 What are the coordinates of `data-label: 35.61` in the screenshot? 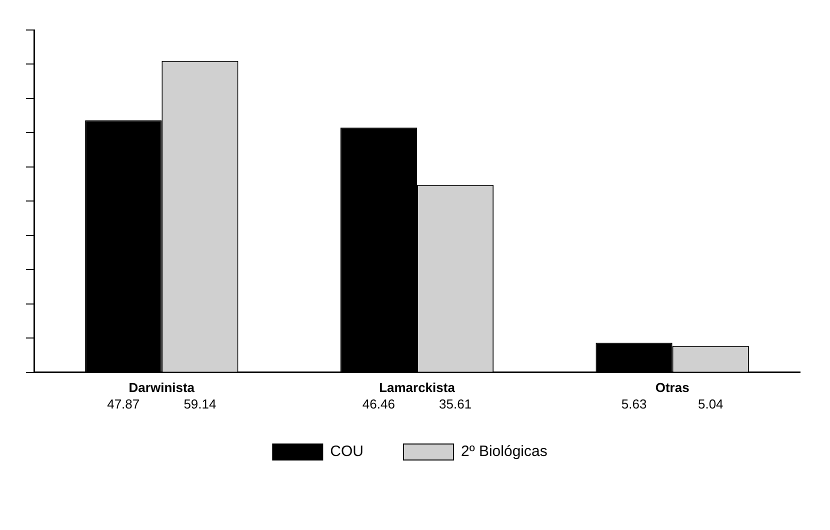 It's located at (455, 404).